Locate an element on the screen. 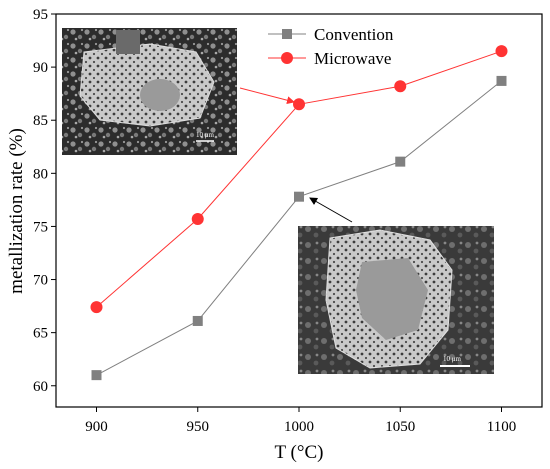  x-tick-label: 1000 is located at coordinates (299, 427).